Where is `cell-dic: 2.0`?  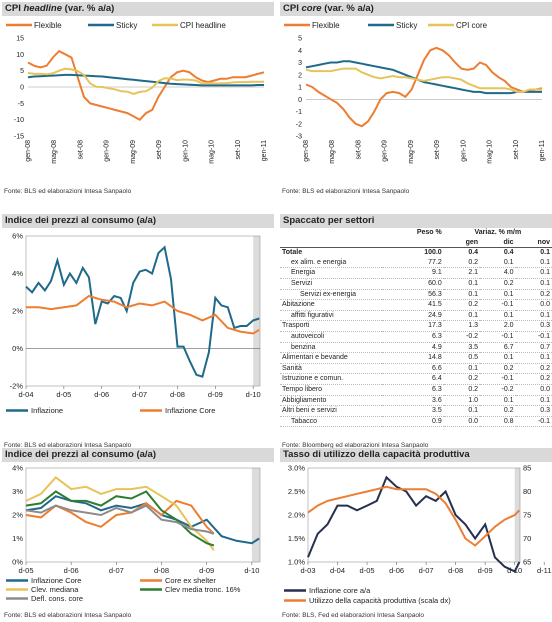
cell-dic: 2.0 is located at coordinates (498, 326).